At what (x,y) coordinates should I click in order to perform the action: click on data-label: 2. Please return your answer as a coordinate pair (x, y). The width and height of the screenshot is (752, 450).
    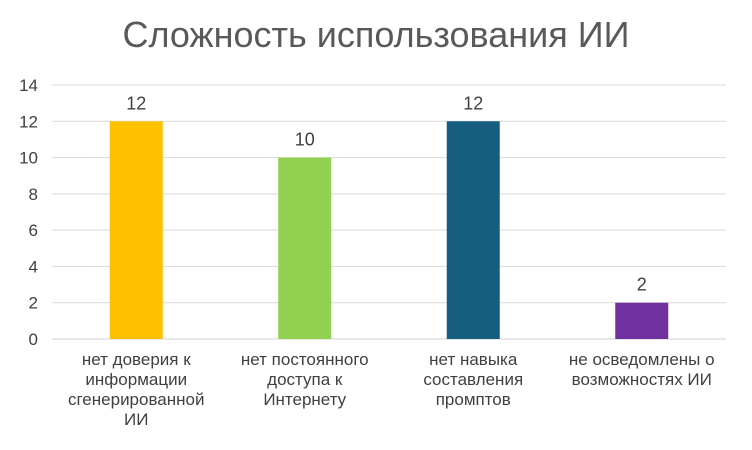
    Looking at the image, I should click on (642, 285).